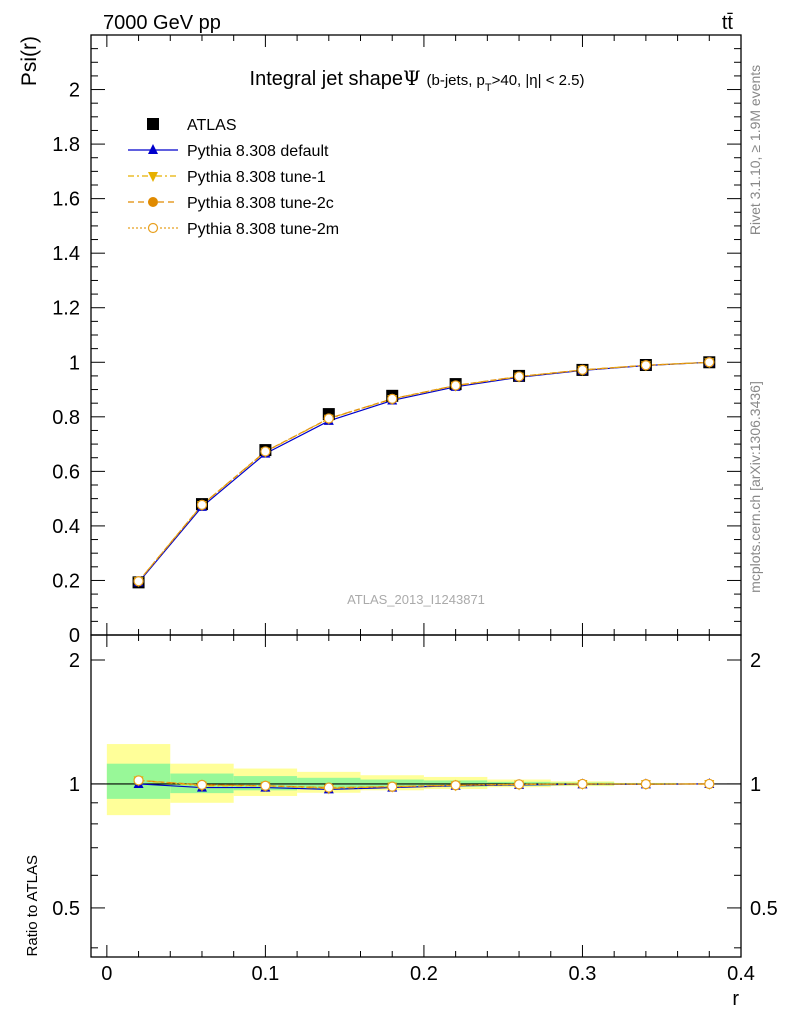  What do you see at coordinates (755, 487) in the screenshot?
I see `mcplots-label: mcplots.cern.ch [arXiv:1306.3436]` at bounding box center [755, 487].